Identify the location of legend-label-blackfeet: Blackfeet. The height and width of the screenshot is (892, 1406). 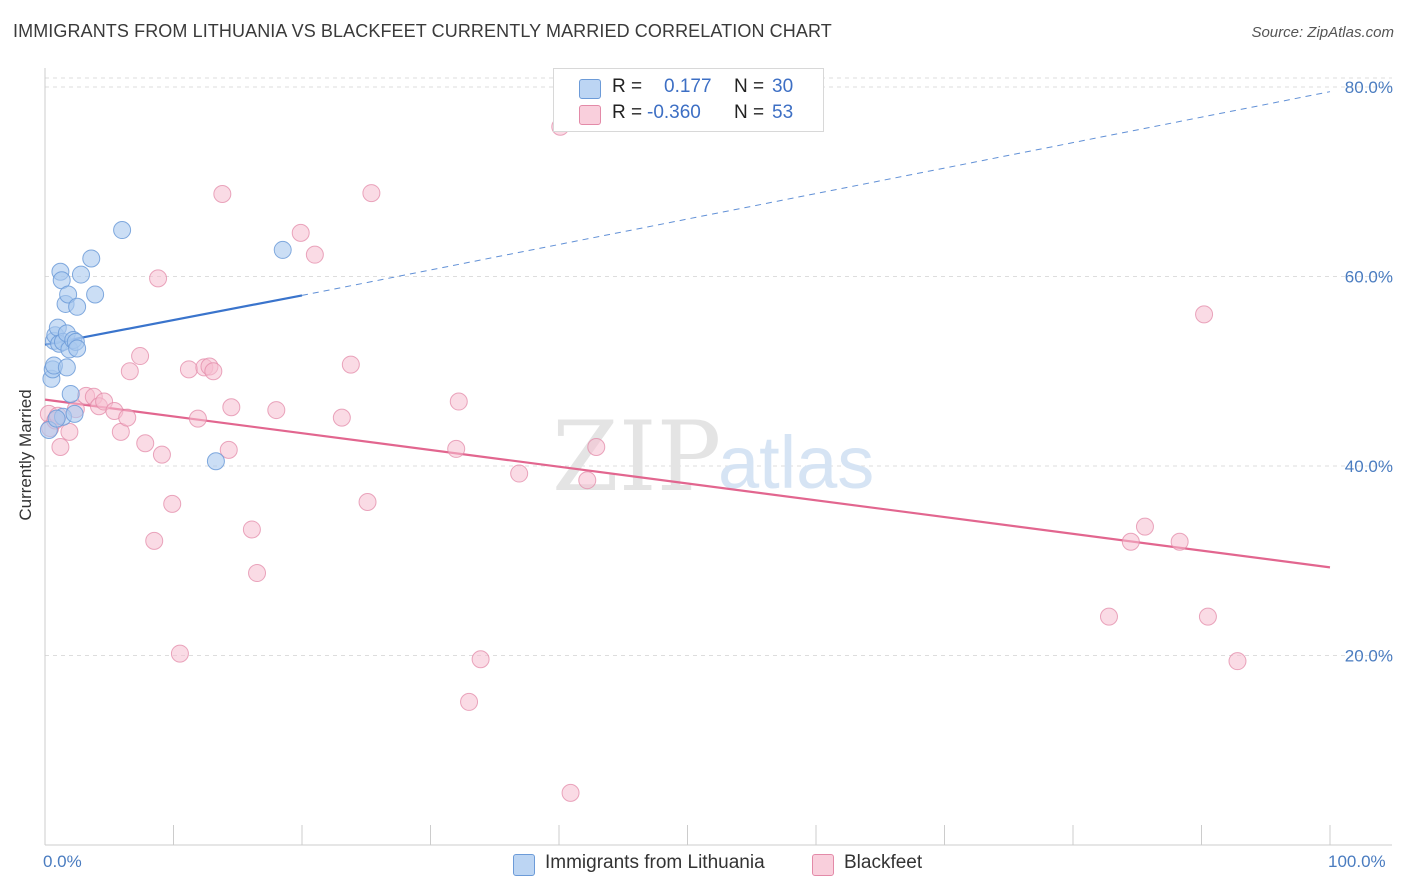
(883, 862).